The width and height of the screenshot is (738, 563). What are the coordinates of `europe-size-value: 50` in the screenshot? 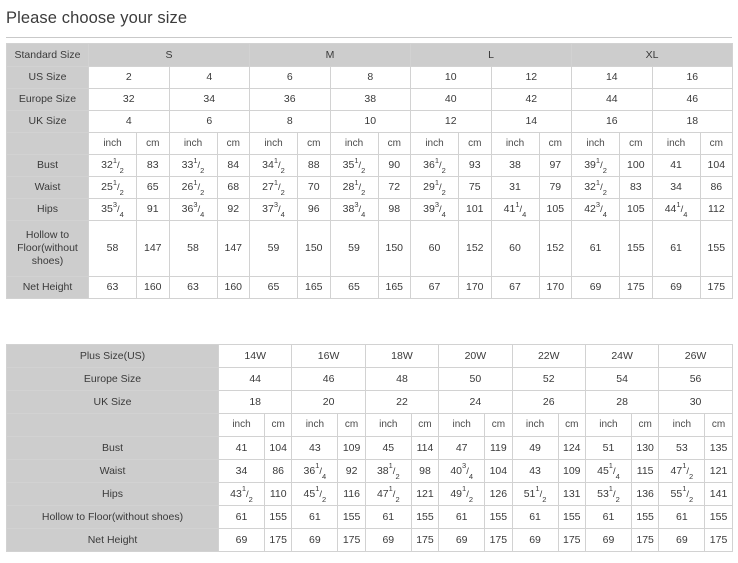 It's located at (475, 379).